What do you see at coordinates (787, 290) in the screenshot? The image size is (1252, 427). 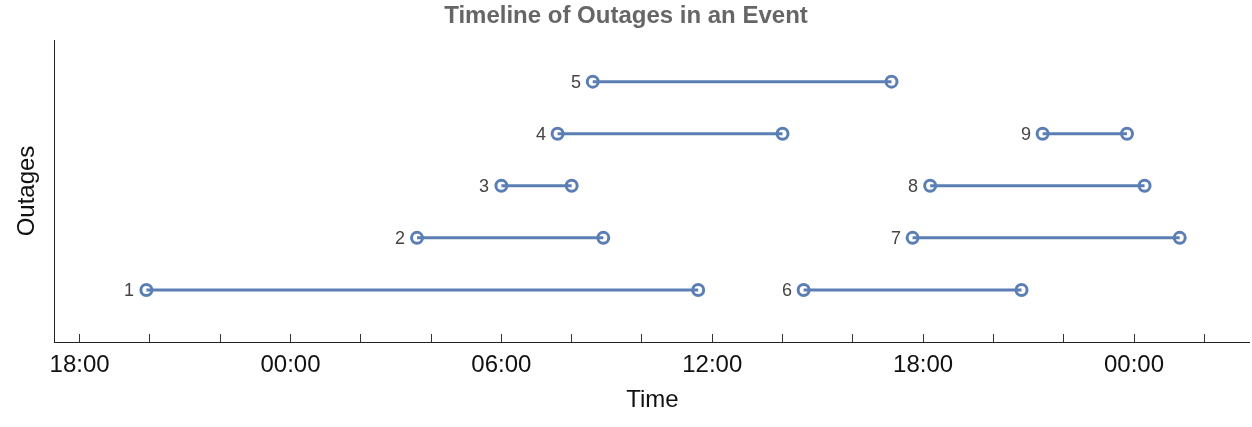 I see `annotation: 6` at bounding box center [787, 290].